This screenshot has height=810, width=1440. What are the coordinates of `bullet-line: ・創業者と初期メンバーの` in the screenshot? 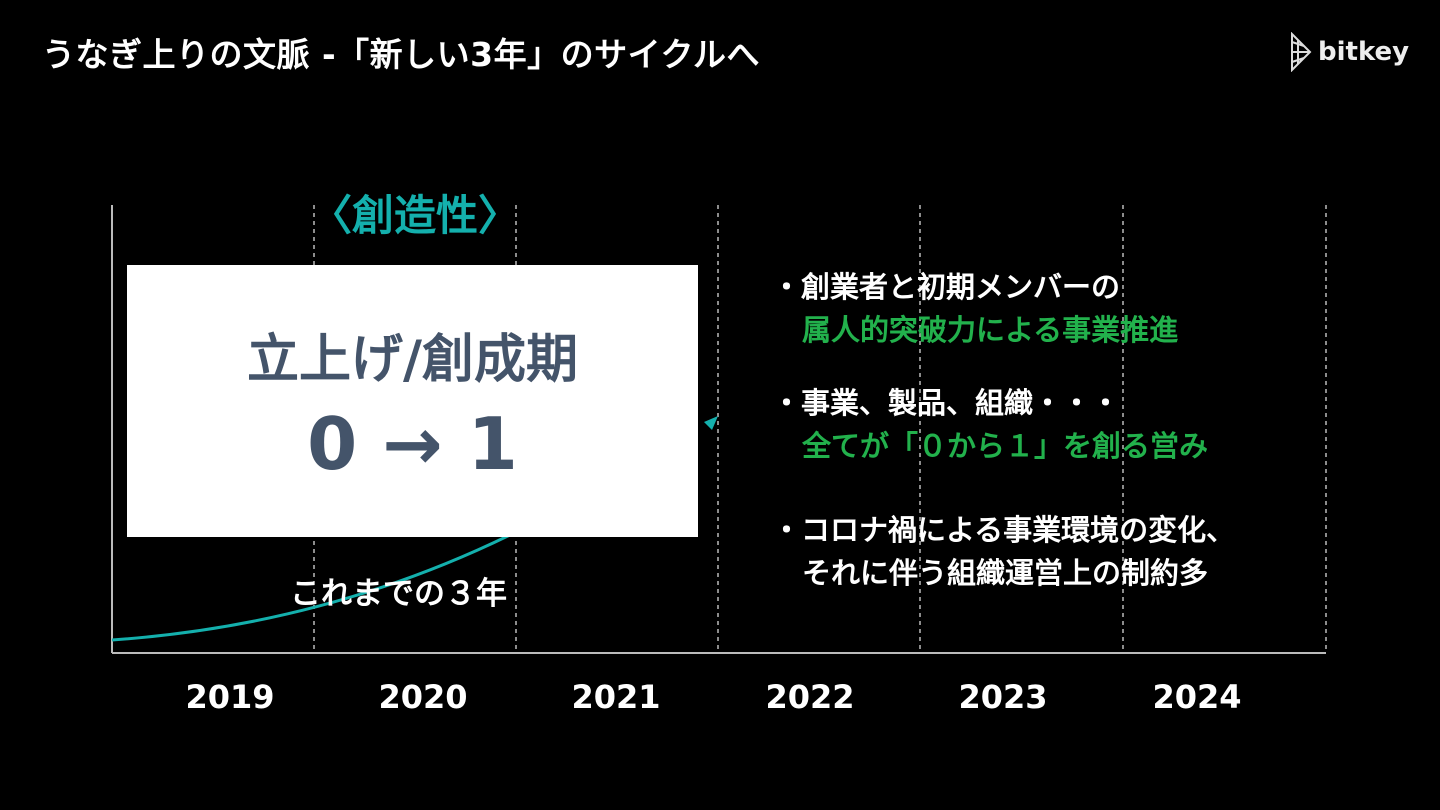 It's located at (946, 287).